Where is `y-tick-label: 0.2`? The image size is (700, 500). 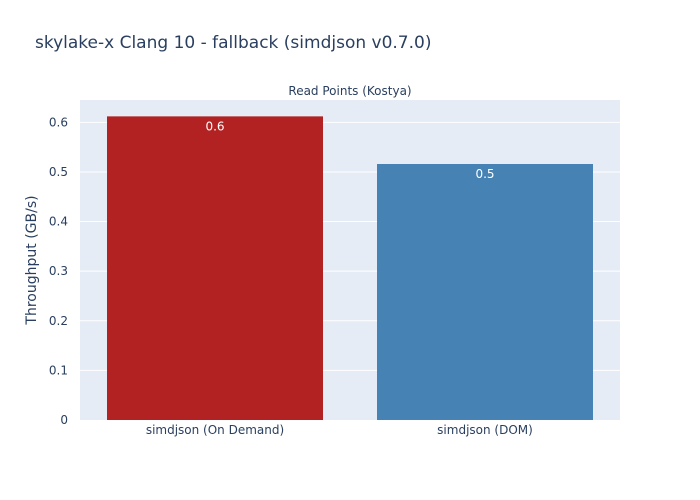
y-tick-label: 0.2 is located at coordinates (58, 321).